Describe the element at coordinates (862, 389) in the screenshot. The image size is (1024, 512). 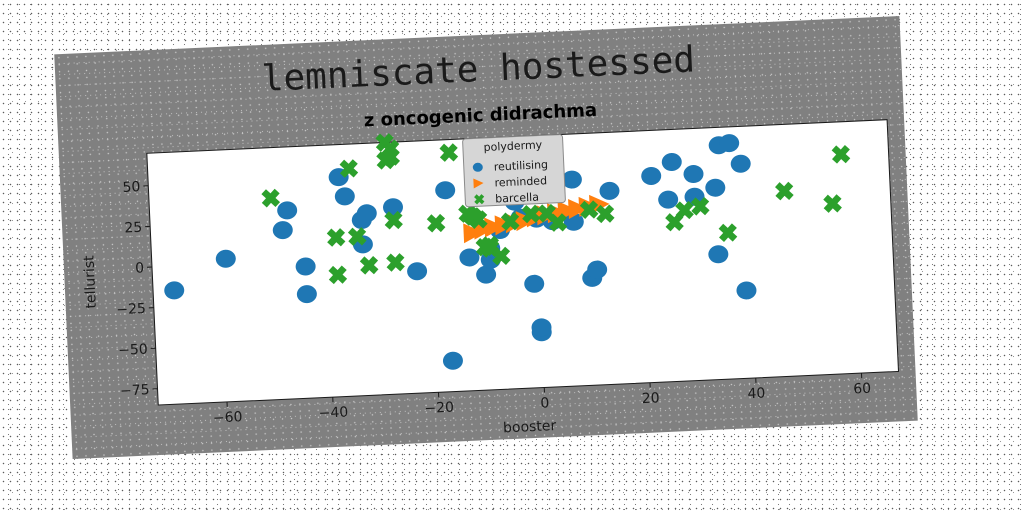
I see `x-tick-label: 60` at that location.